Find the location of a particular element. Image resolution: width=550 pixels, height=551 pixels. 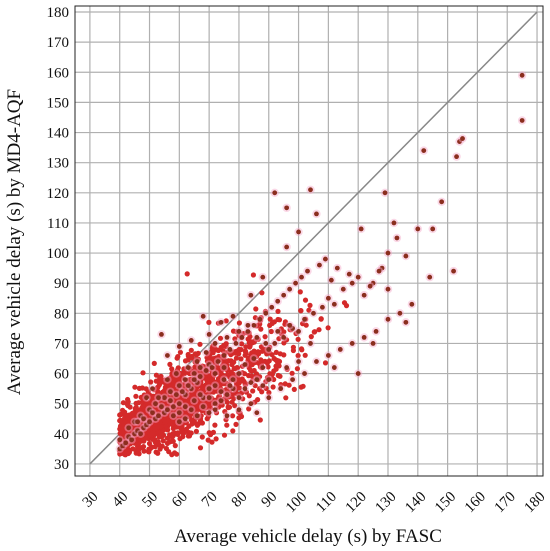

x-tick-label: 80 is located at coordinates (240, 500).